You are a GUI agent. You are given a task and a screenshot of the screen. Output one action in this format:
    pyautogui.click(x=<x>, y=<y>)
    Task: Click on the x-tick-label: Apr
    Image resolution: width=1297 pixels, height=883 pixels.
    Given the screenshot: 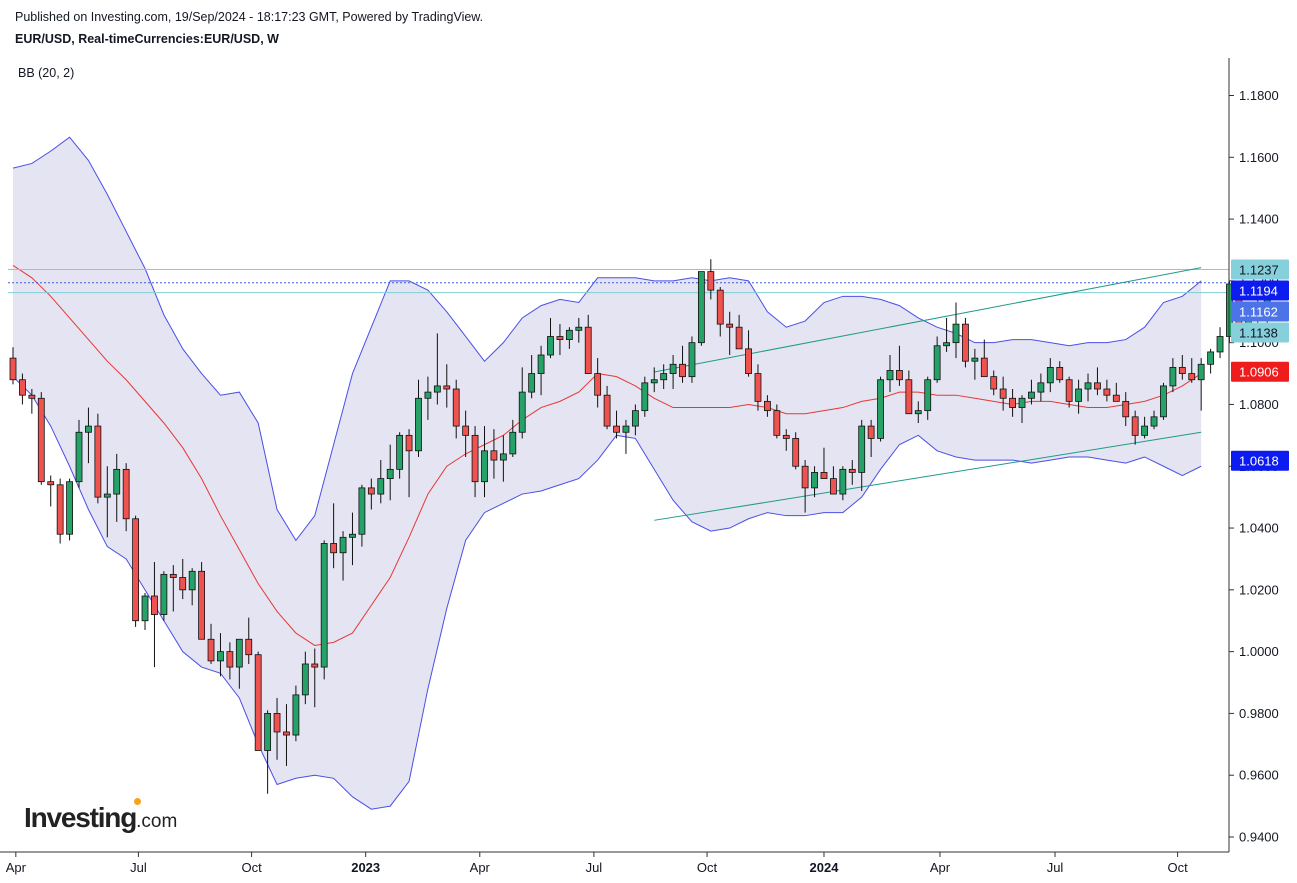 What is the action you would take?
    pyautogui.click(x=940, y=867)
    